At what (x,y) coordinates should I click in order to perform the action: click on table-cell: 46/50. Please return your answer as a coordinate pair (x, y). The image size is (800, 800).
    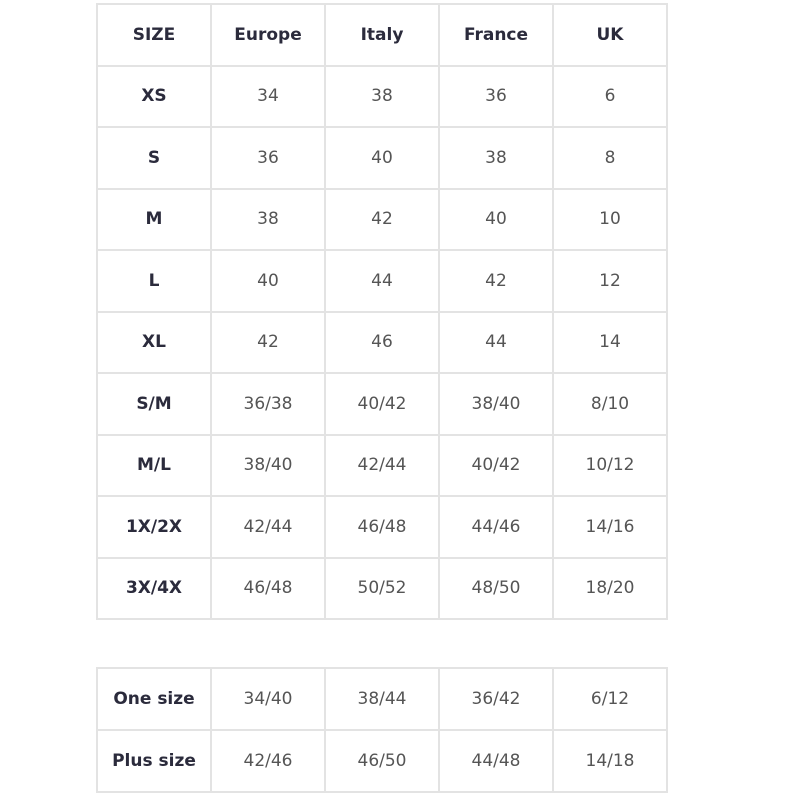
    Looking at the image, I should click on (382, 761).